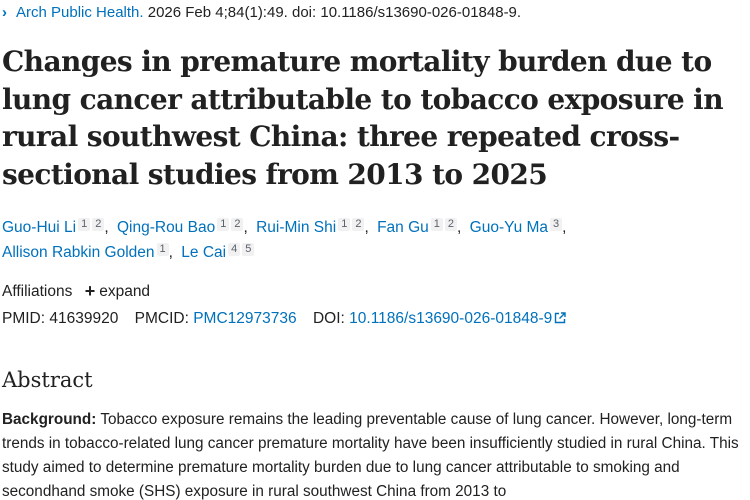 This screenshot has height=500, width=750. What do you see at coordinates (509, 227) in the screenshot?
I see `author-name-link: Guo-Yu Ma` at bounding box center [509, 227].